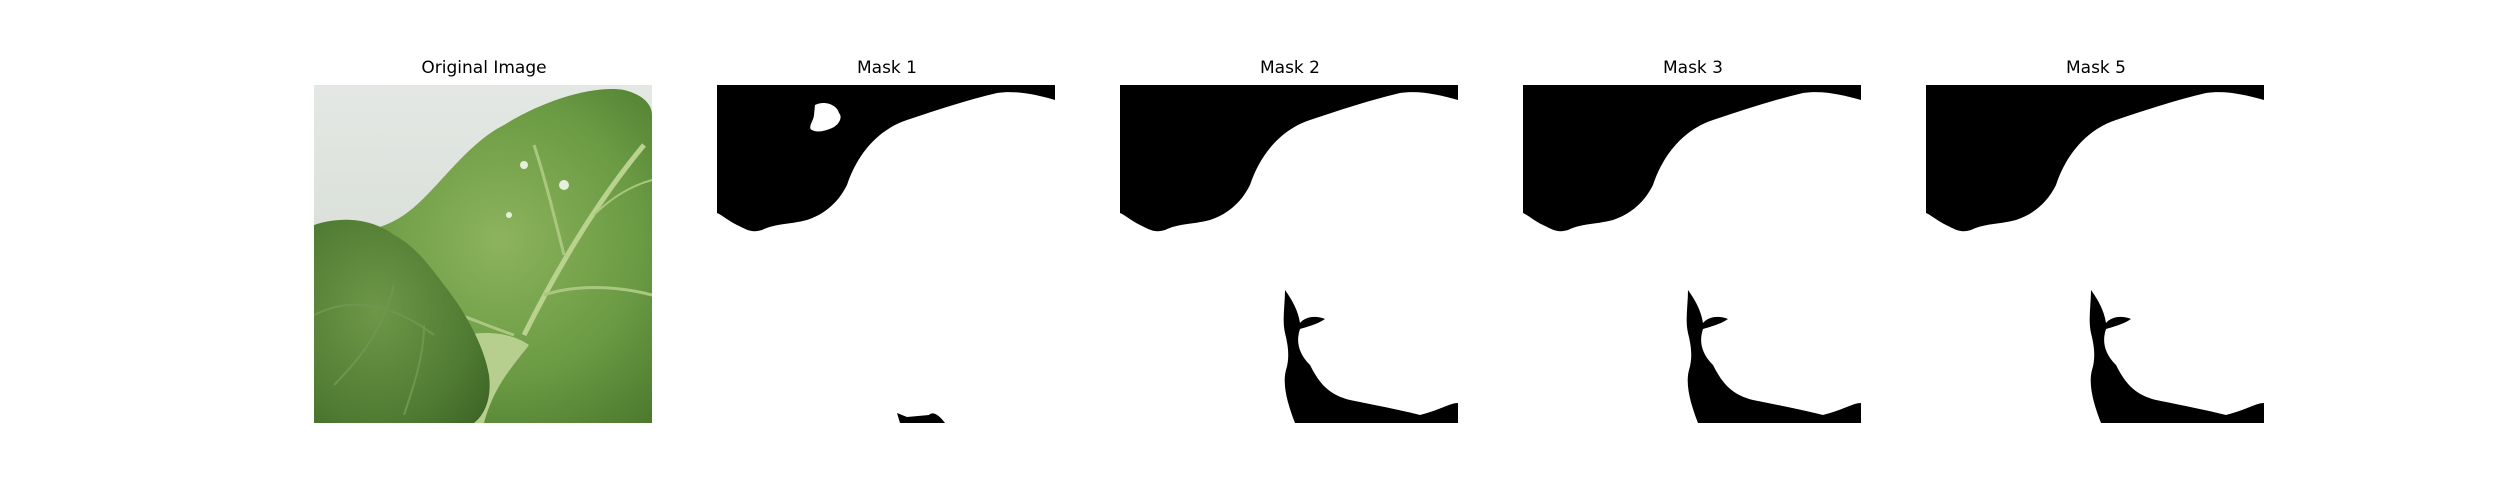 The width and height of the screenshot is (2500, 500). What do you see at coordinates (484, 68) in the screenshot?
I see `panel-title: Original Image` at bounding box center [484, 68].